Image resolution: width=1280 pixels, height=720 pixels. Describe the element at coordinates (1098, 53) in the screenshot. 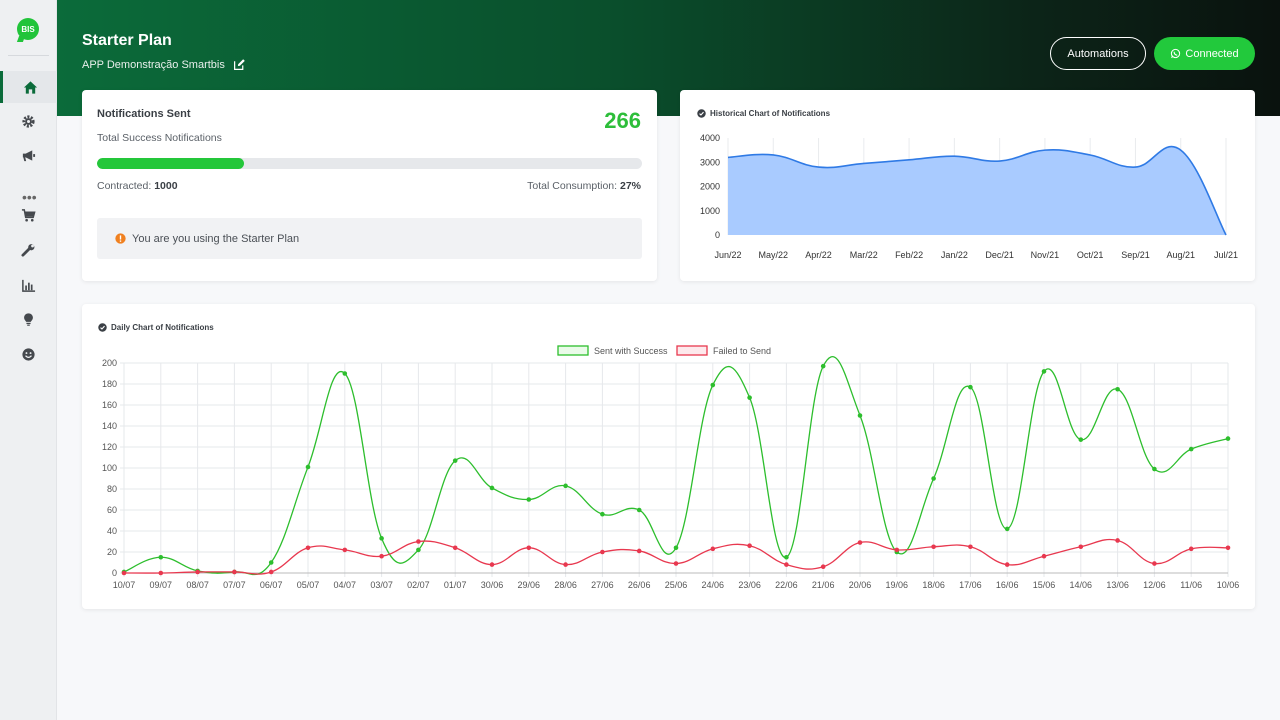

I see `automations-button: Automations` at that location.